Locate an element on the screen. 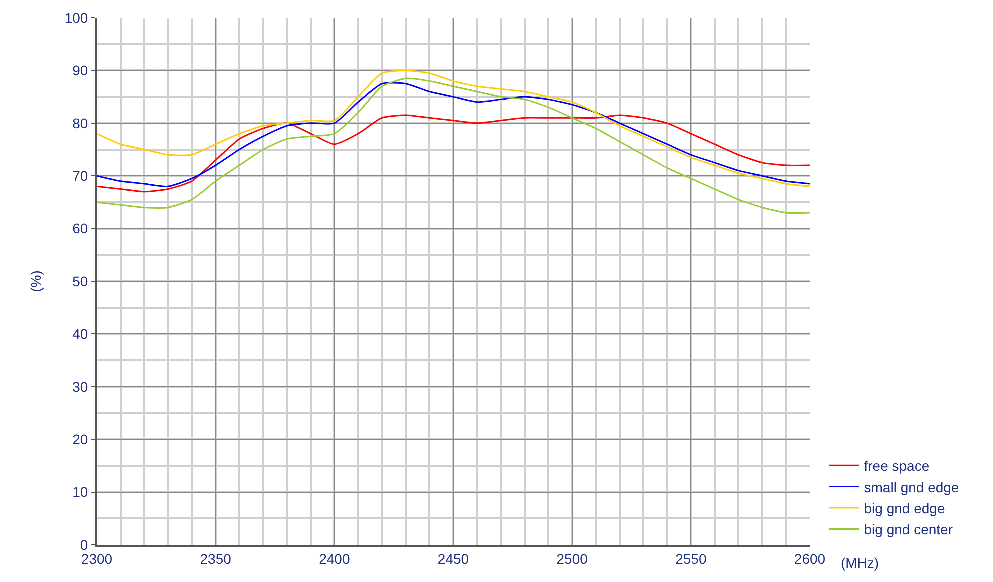 Image resolution: width=993 pixels, height=582 pixels. y-tick-label: 70 is located at coordinates (80, 176).